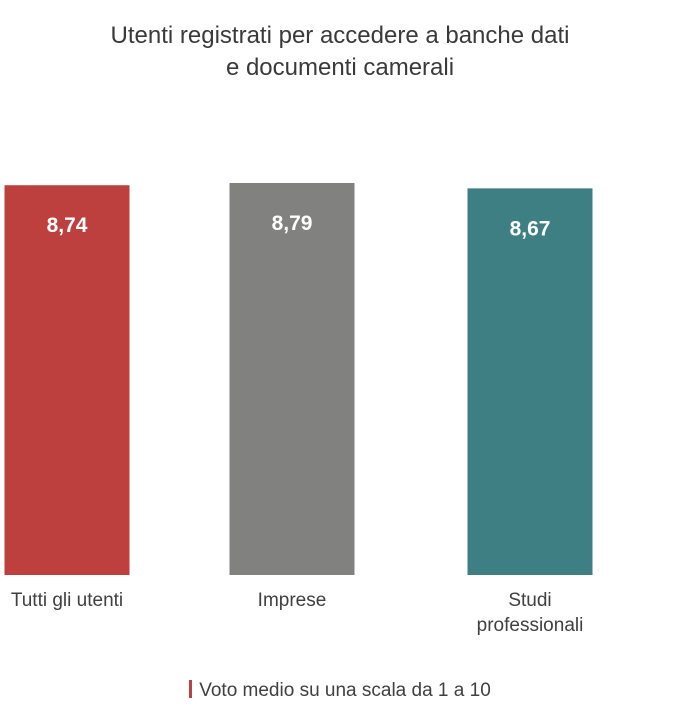 The image size is (680, 718). Describe the element at coordinates (530, 381) in the screenshot. I see `bar-studi-professionali` at that location.